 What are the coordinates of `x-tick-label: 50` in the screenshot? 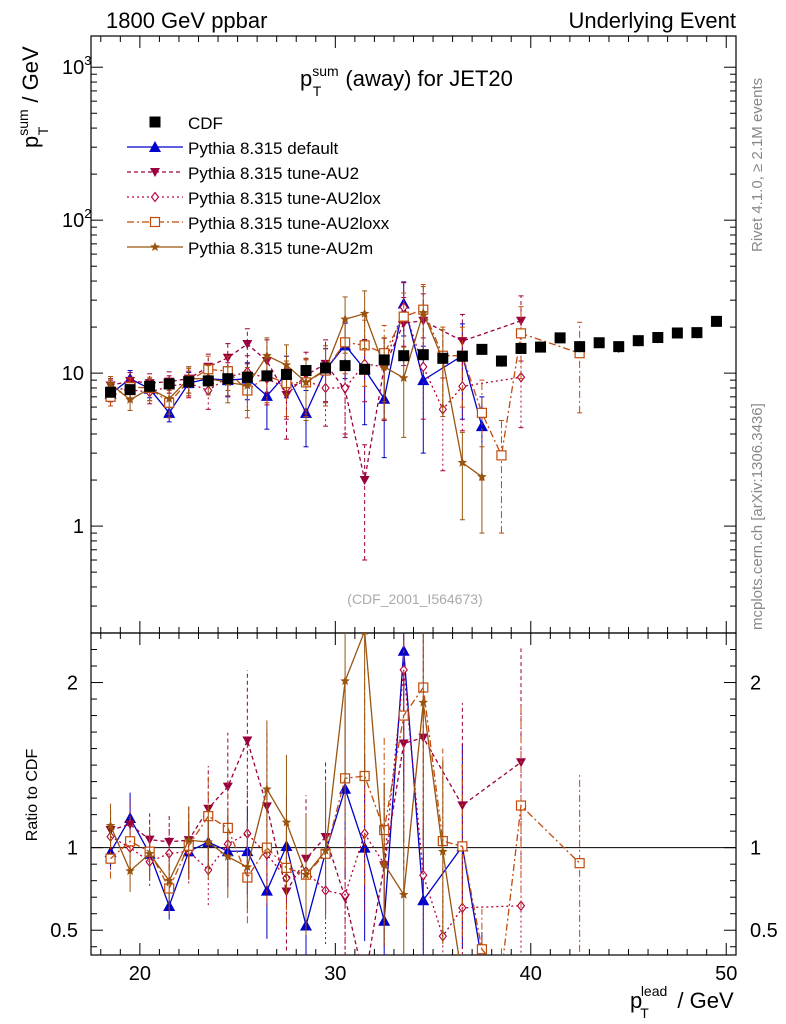 It's located at (726, 974).